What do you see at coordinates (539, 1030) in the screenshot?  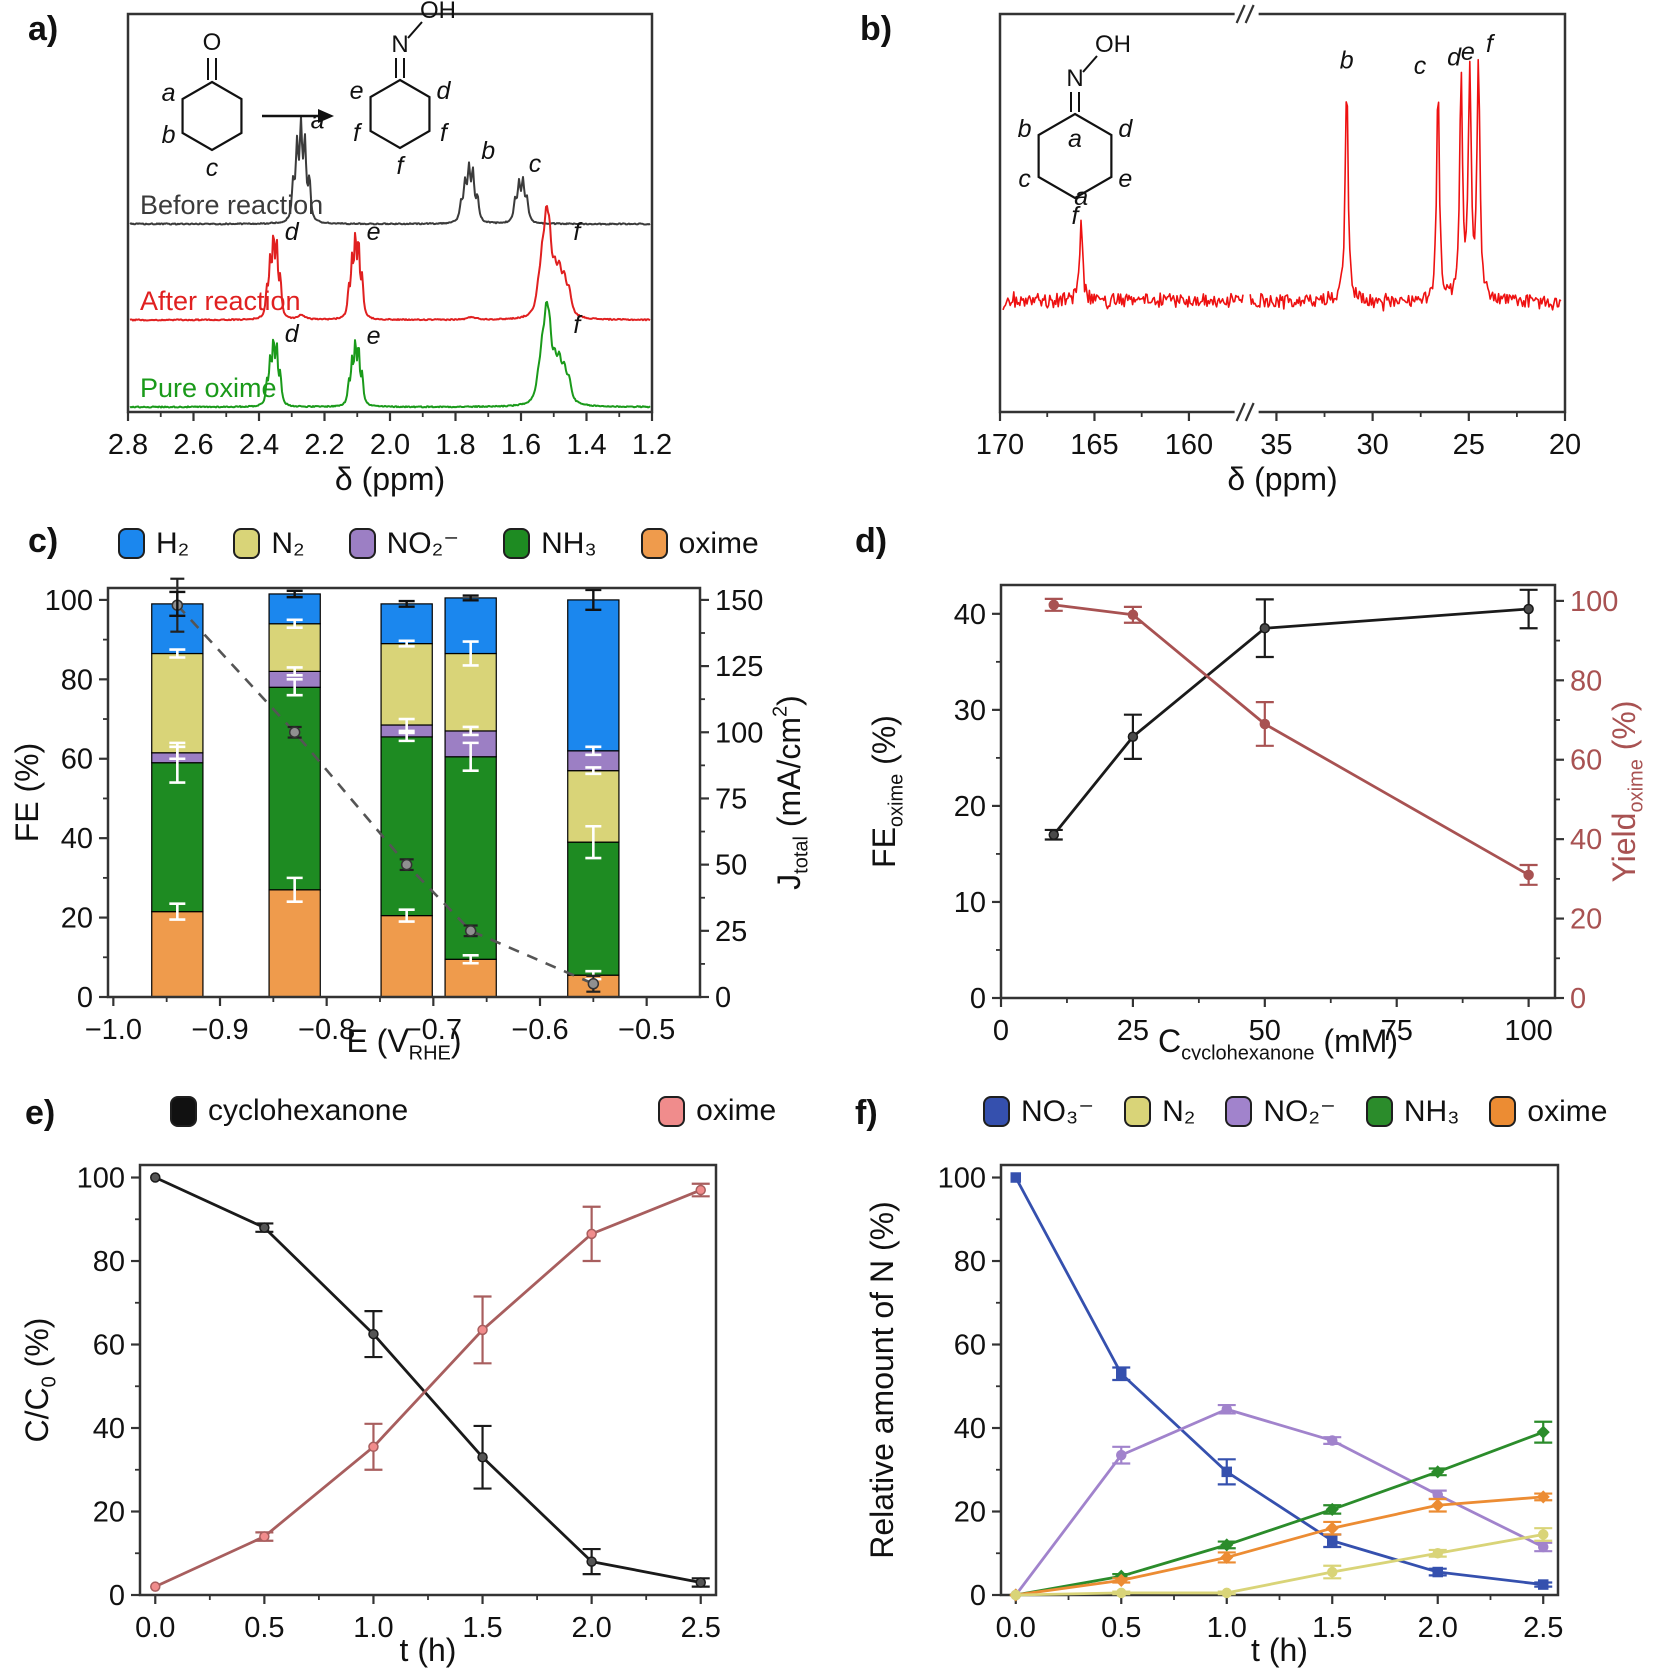 I see `svg-text: −0.6` at bounding box center [539, 1030].